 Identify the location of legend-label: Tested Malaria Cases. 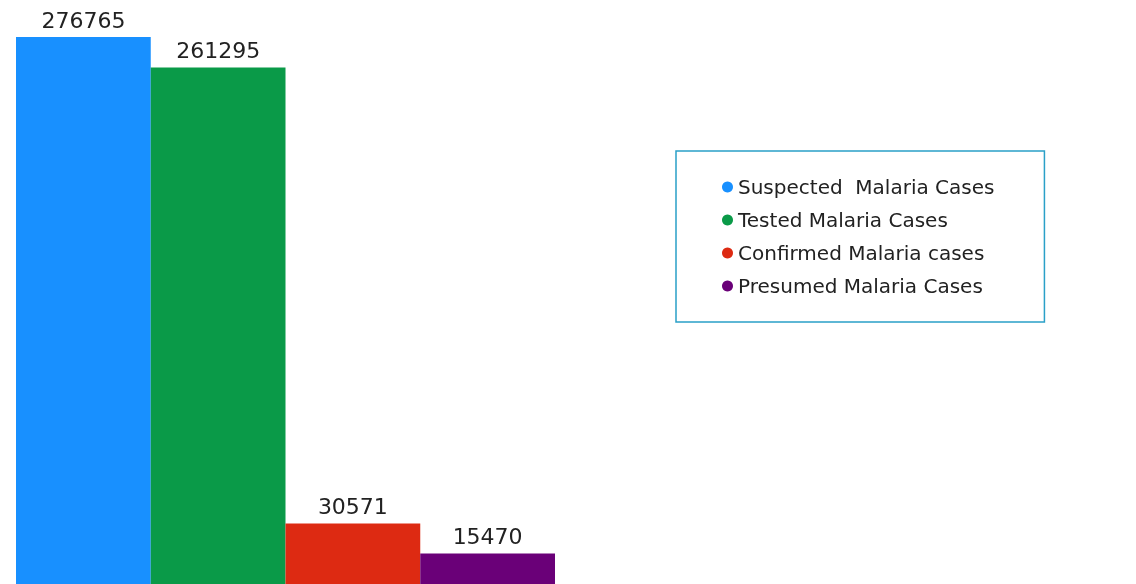
(842, 220).